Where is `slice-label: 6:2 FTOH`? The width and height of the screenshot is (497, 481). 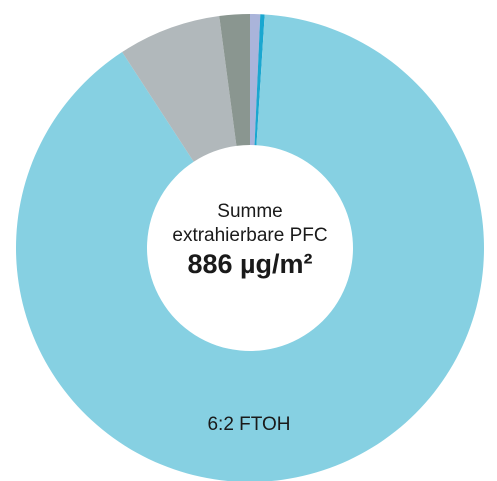
slice-label: 6:2 FTOH is located at coordinates (248, 424).